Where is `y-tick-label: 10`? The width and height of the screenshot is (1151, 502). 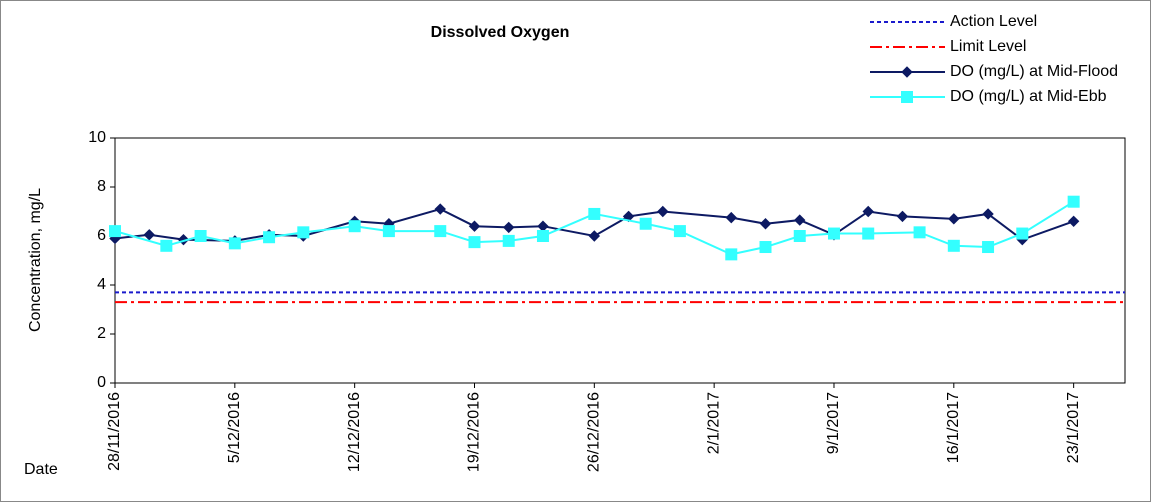
y-tick-label: 10 is located at coordinates (97, 137).